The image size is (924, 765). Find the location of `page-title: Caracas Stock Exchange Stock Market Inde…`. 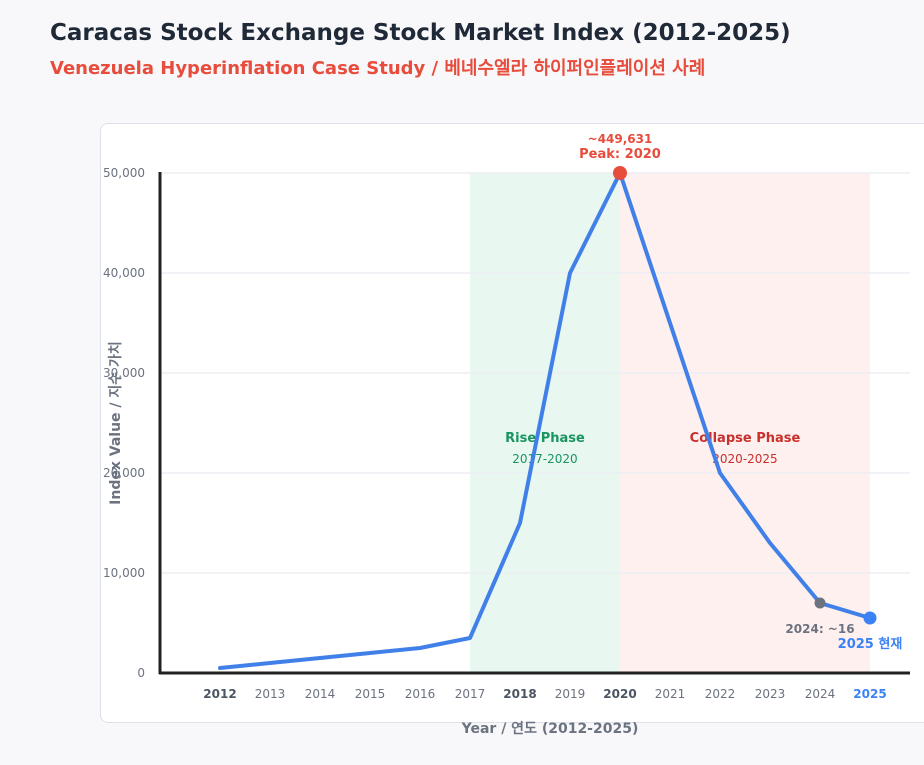

page-title: Caracas Stock Exchange Stock Market Inde… is located at coordinates (420, 33).